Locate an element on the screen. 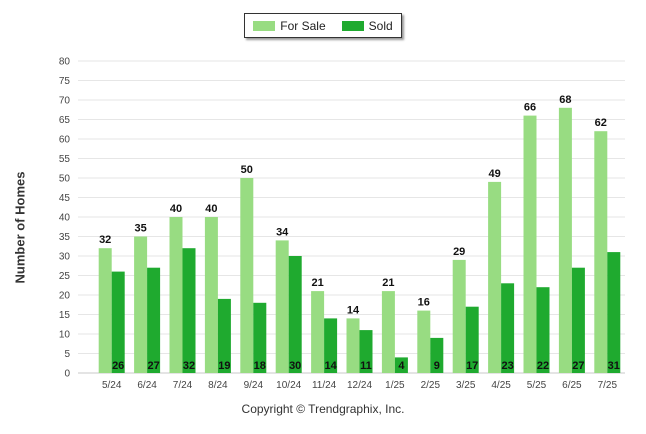 The height and width of the screenshot is (434, 646). y-tick-label: 10 is located at coordinates (65, 335).